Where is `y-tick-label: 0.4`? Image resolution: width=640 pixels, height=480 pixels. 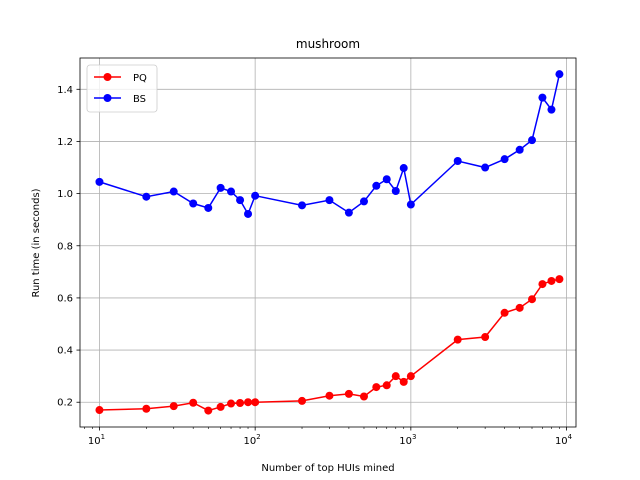 y-tick-label: 0.4 is located at coordinates (65, 351).